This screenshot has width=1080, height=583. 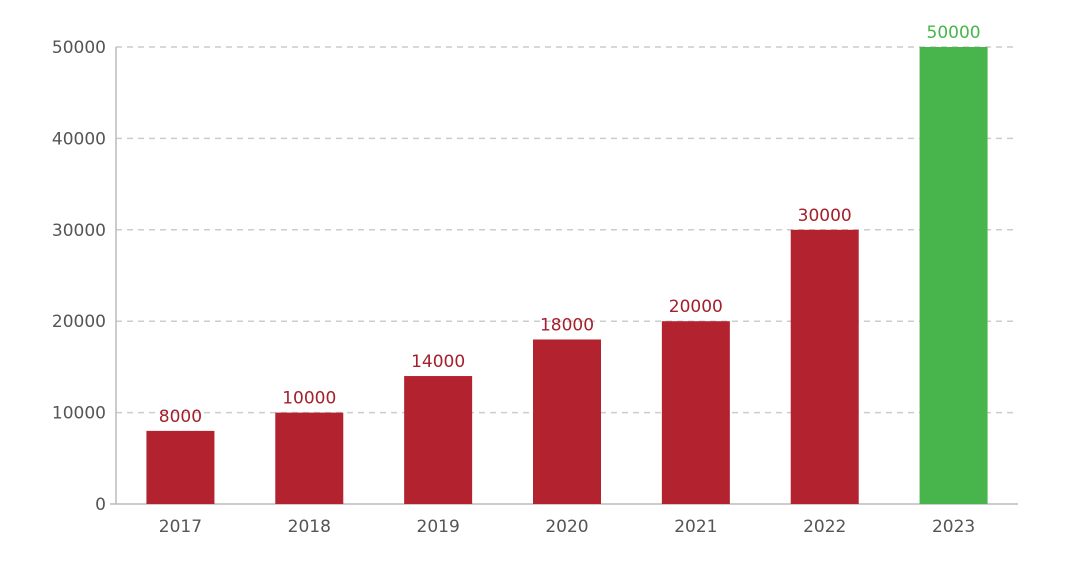 What do you see at coordinates (309, 399) in the screenshot?
I see `data-label-2018: 10000` at bounding box center [309, 399].